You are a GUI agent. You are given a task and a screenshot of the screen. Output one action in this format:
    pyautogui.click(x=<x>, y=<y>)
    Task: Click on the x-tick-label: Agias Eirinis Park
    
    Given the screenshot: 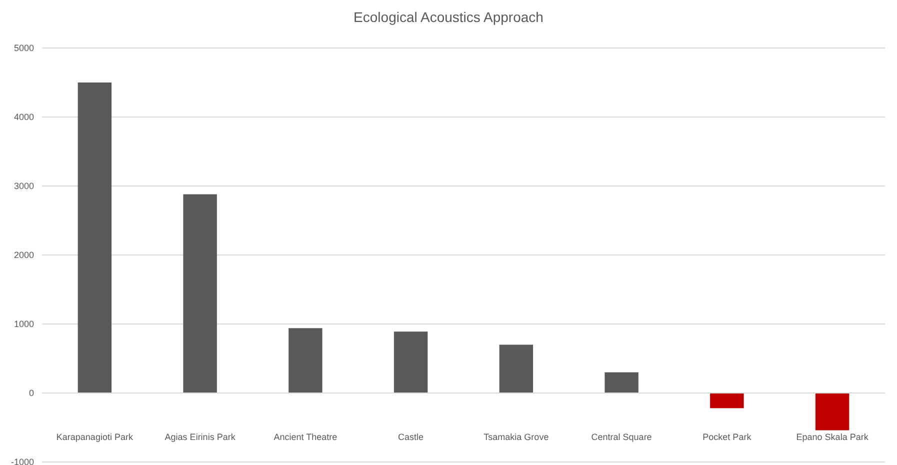 What is the action you would take?
    pyautogui.click(x=200, y=437)
    